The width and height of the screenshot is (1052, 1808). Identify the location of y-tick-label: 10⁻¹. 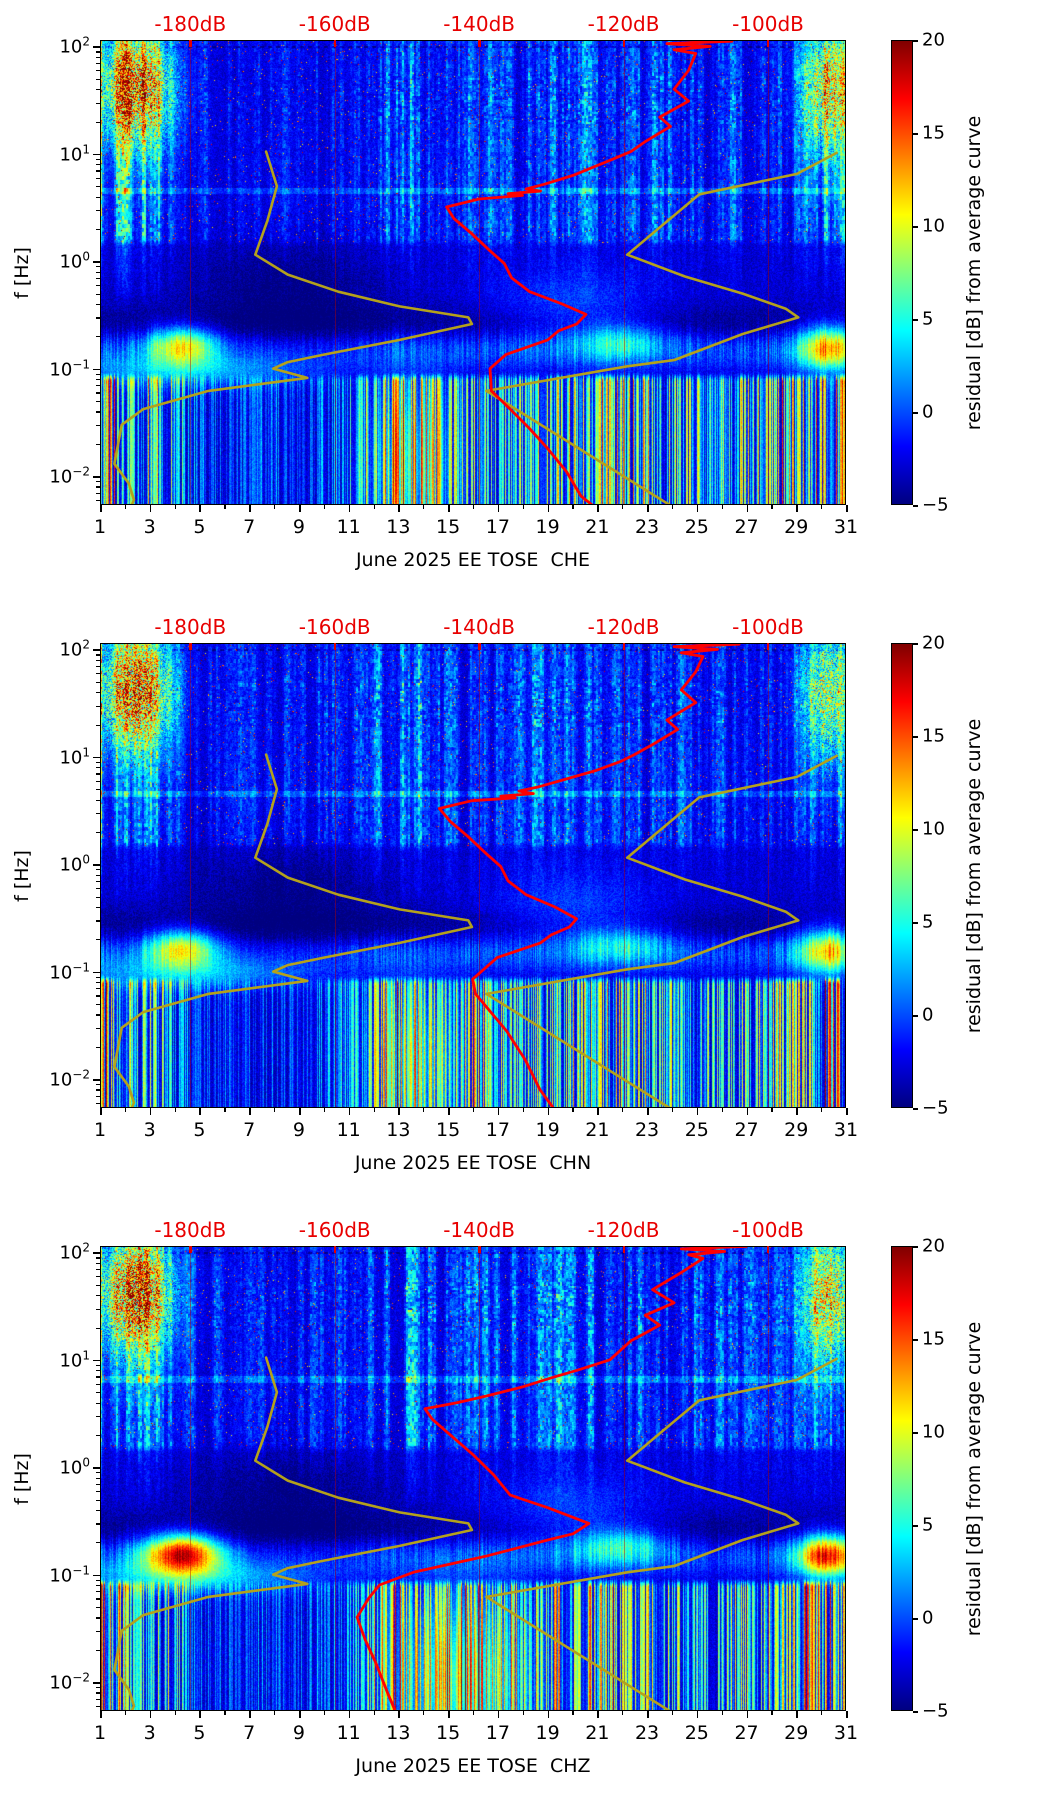
(69, 972).